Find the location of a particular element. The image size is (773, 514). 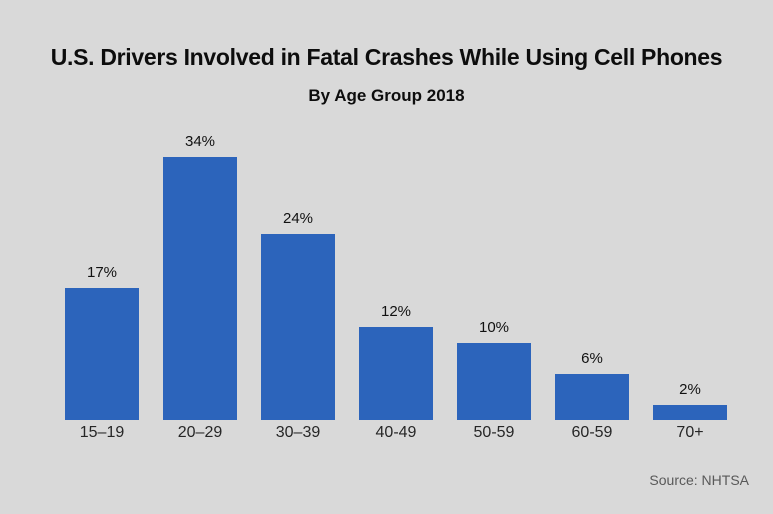

bar-value-label: 12% is located at coordinates (396, 311).